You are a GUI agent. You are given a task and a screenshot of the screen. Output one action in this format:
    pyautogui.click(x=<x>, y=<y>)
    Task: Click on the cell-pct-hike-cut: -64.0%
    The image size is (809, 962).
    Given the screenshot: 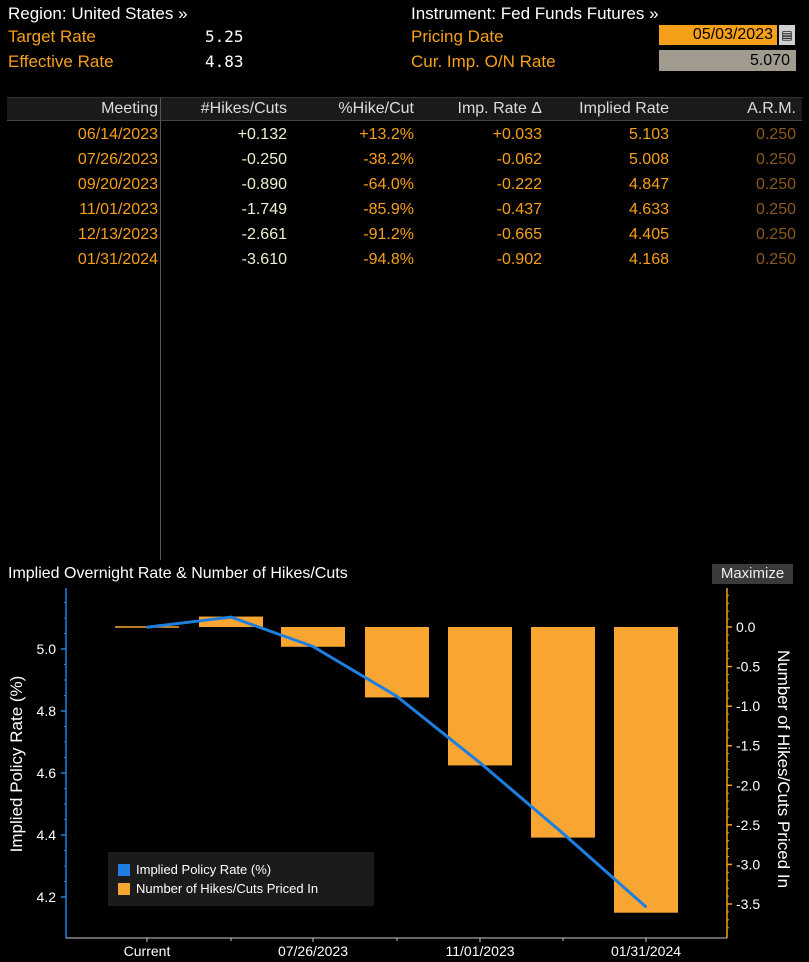 What is the action you would take?
    pyautogui.click(x=388, y=184)
    